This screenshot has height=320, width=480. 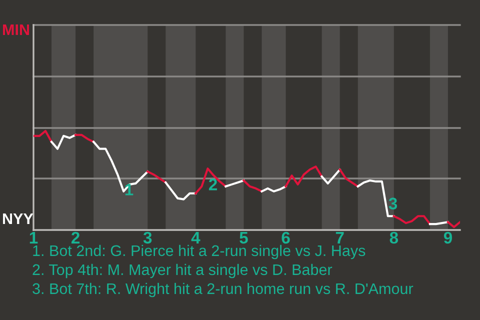 I want to click on x-tick-label: 4, so click(x=195, y=238).